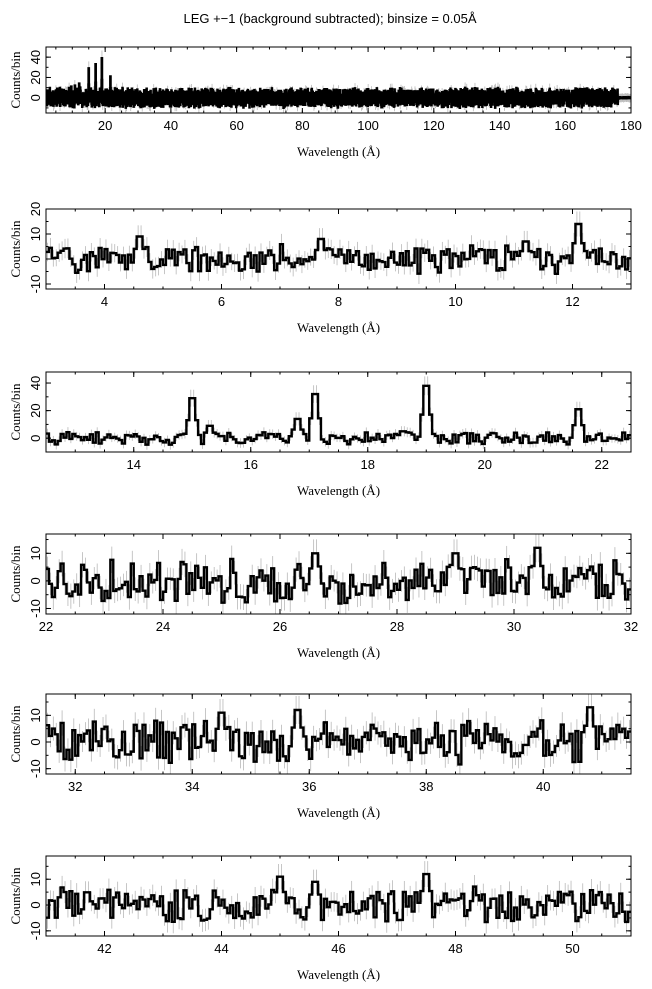  I want to click on x-tick-label: 80, so click(302, 125).